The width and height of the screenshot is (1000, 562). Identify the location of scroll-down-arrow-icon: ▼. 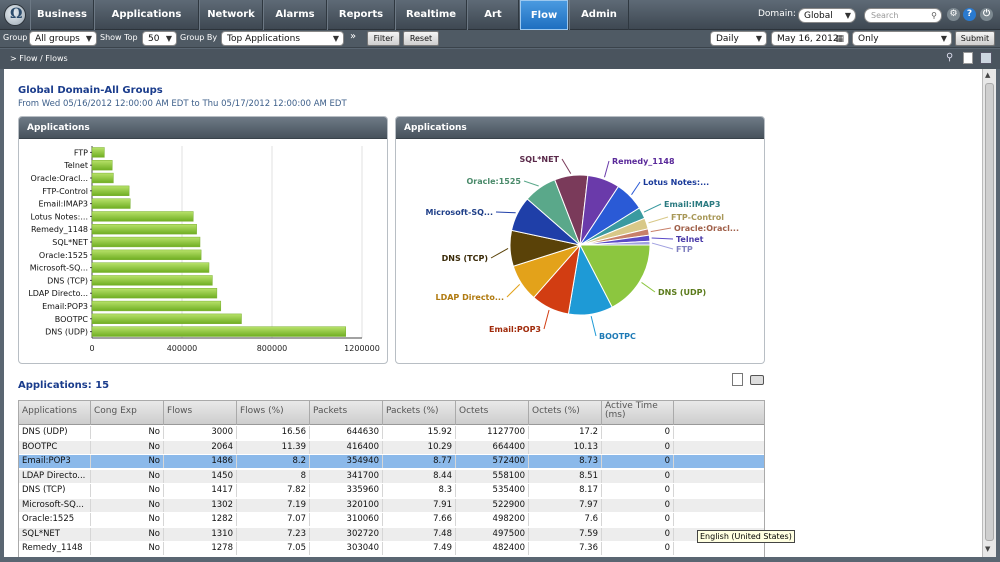
(988, 549).